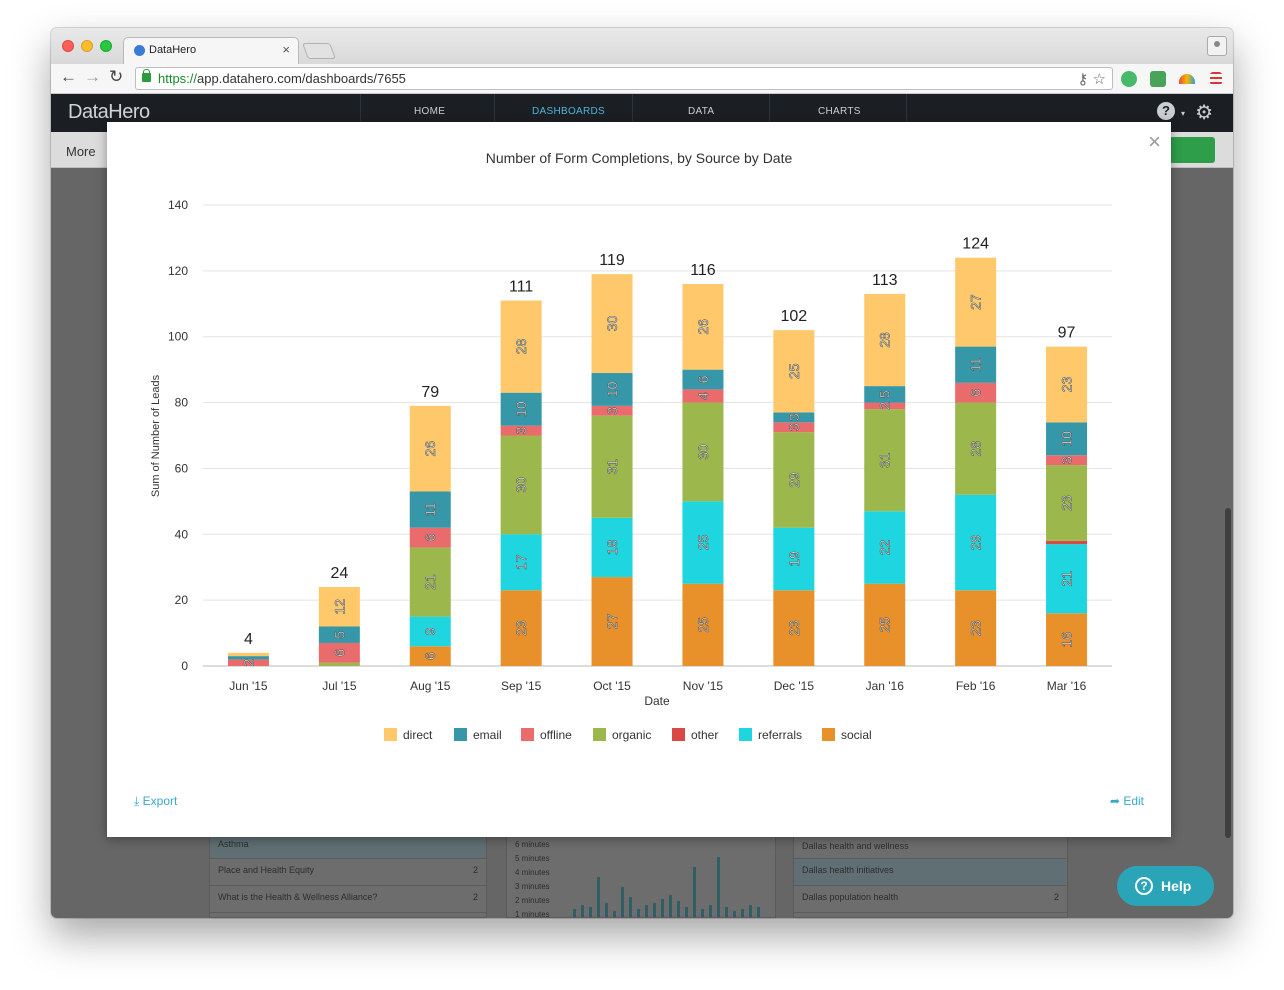  I want to click on segment-label: 11, so click(430, 509).